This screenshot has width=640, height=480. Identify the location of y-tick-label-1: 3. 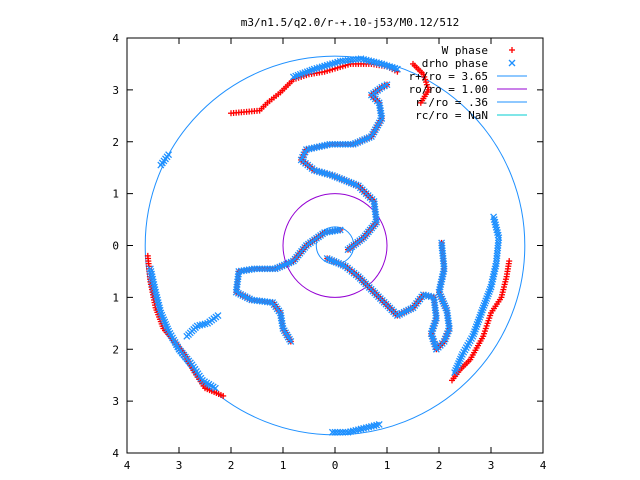
(115, 90).